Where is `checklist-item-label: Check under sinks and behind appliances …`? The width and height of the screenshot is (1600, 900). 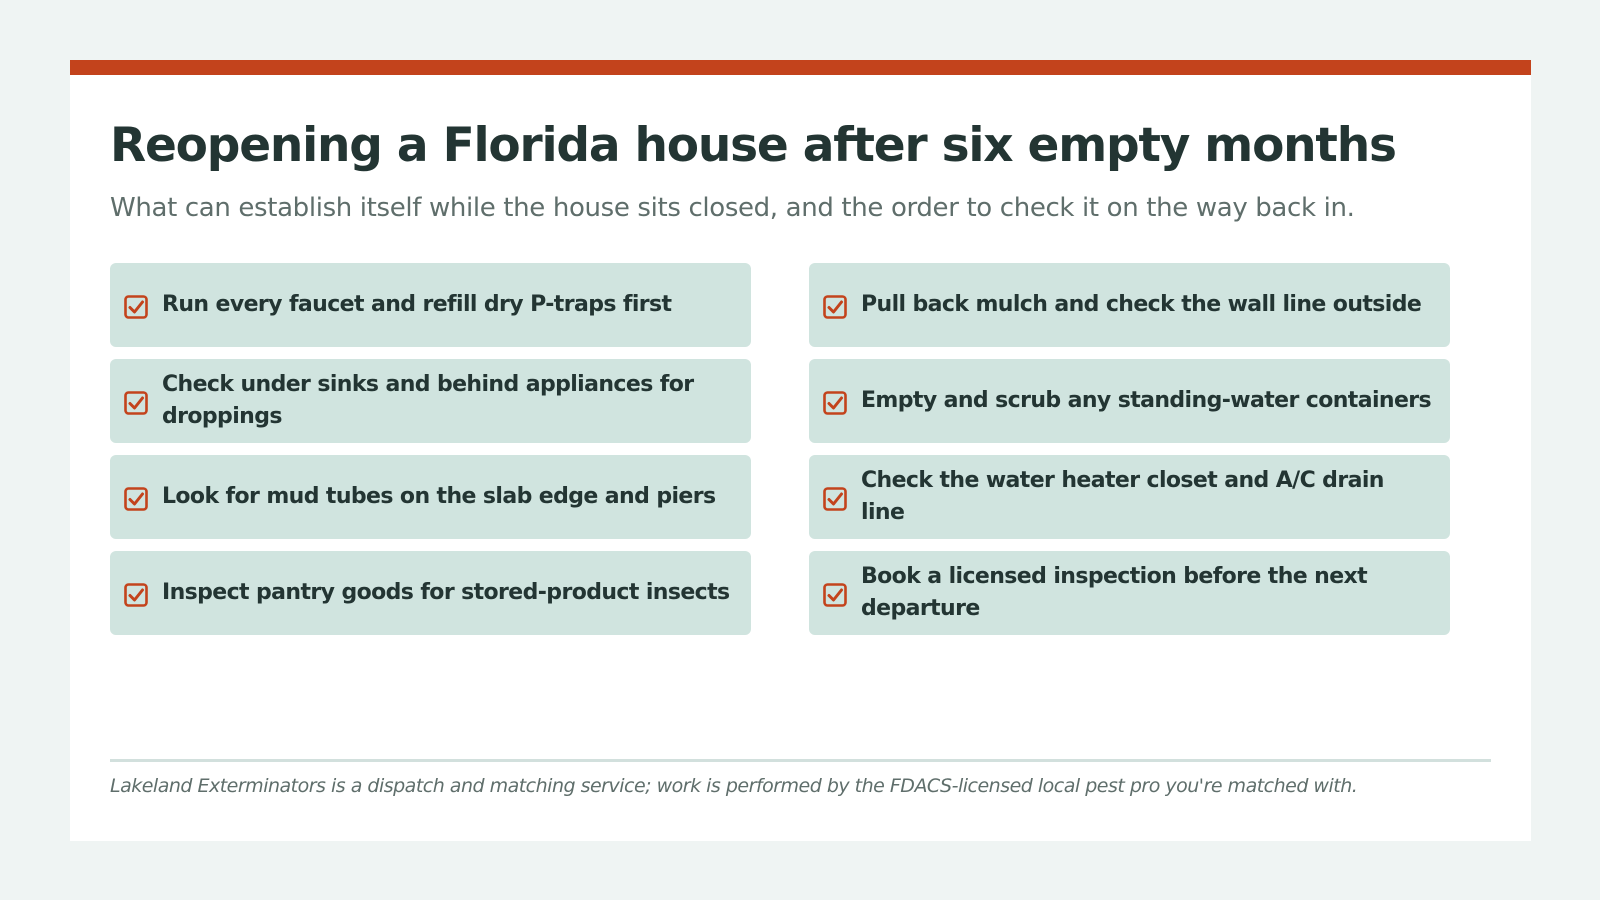
checklist-item-label: Check under sinks and behind appliances … is located at coordinates (428, 400).